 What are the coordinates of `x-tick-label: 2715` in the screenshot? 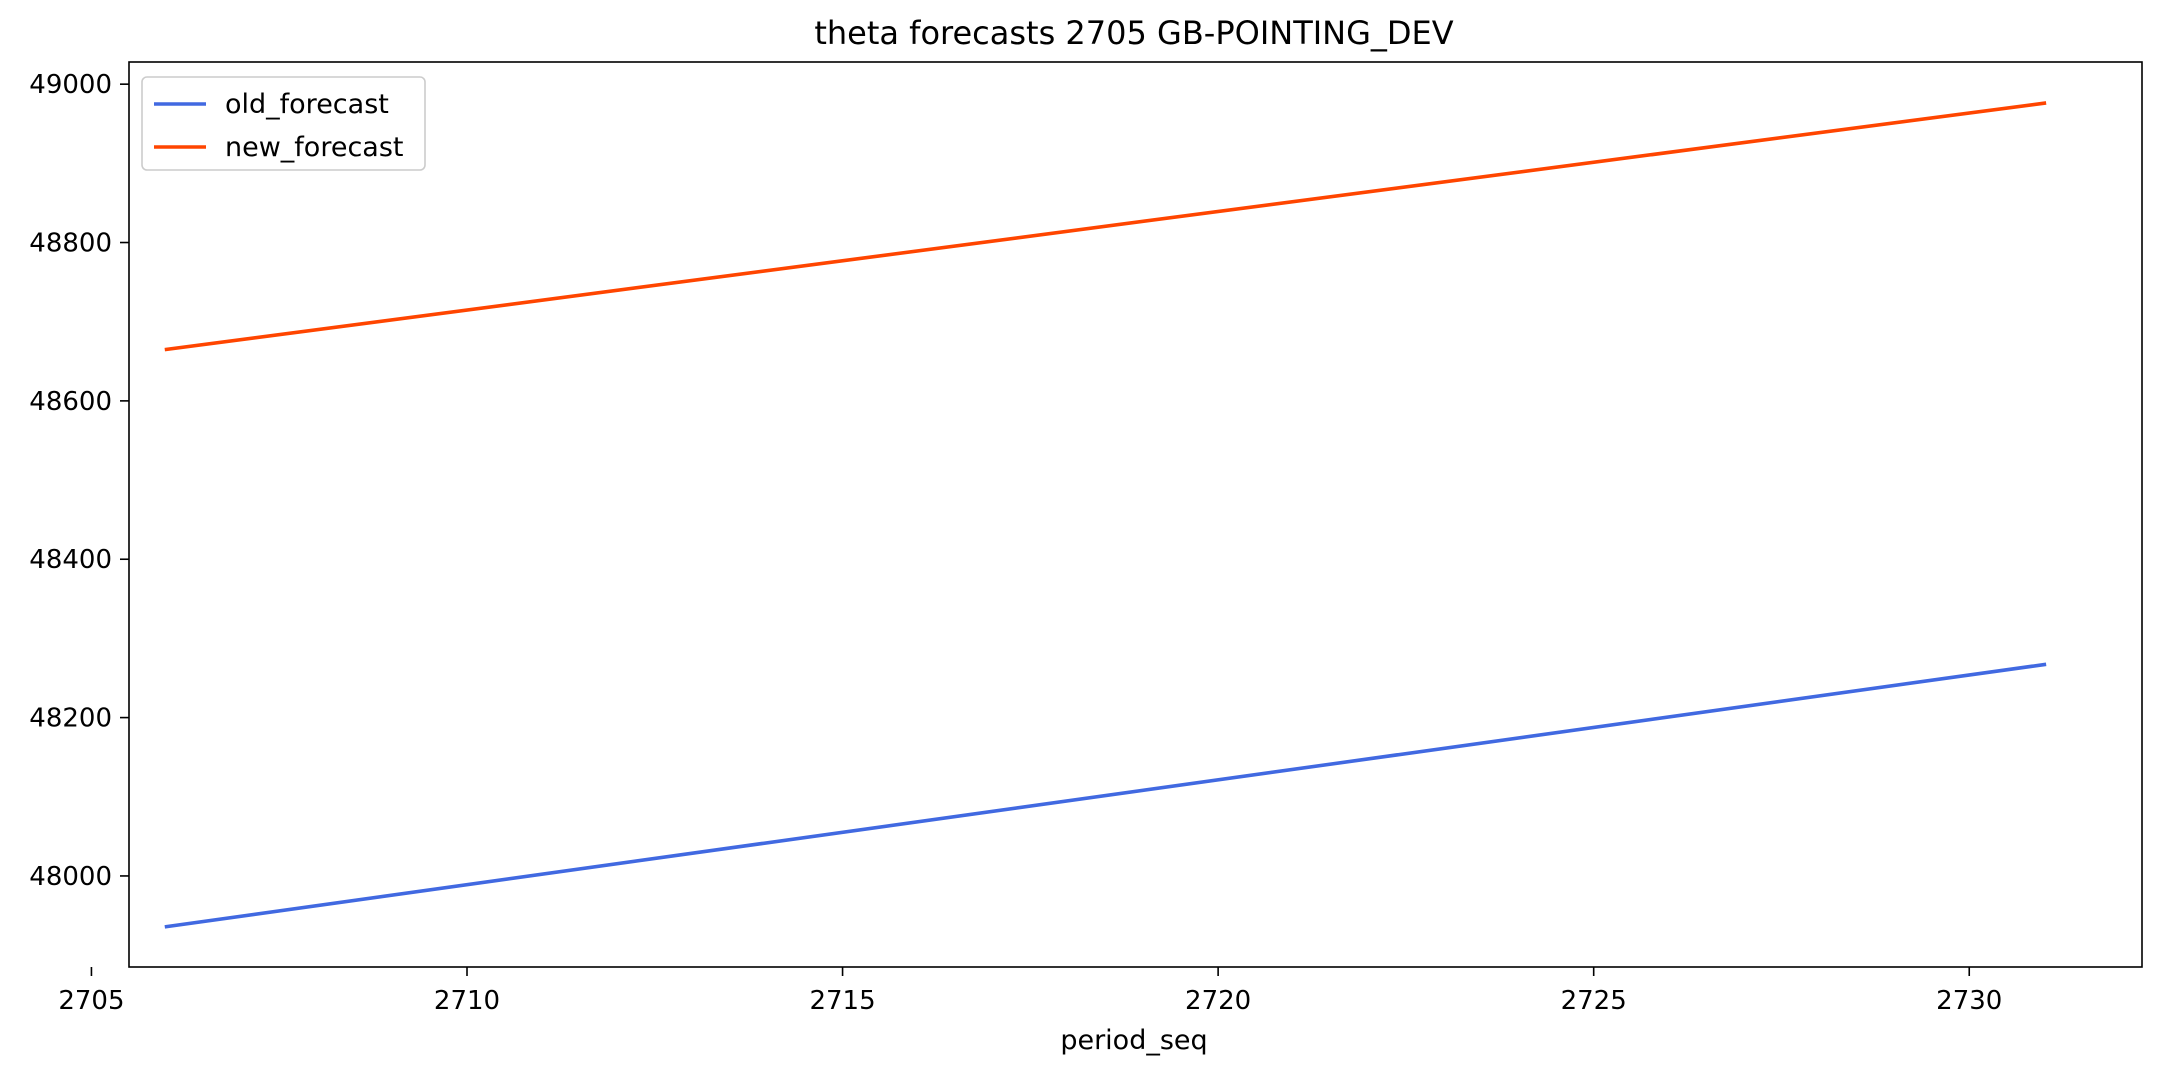 It's located at (842, 1001).